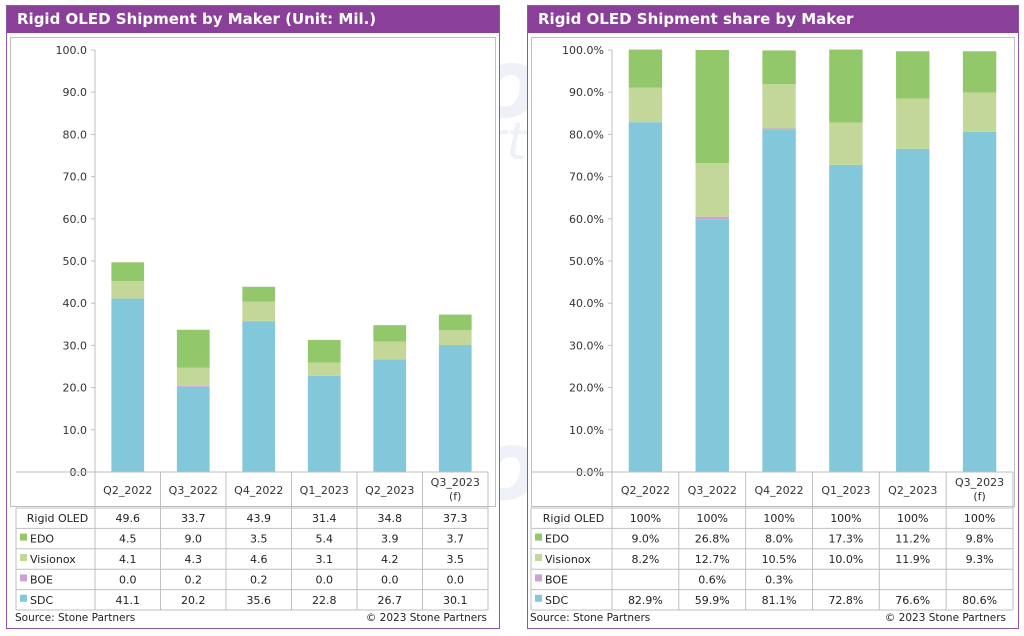 Image resolution: width=1024 pixels, height=636 pixels. What do you see at coordinates (455, 518) in the screenshot?
I see `table-cell: 37.3` at bounding box center [455, 518].